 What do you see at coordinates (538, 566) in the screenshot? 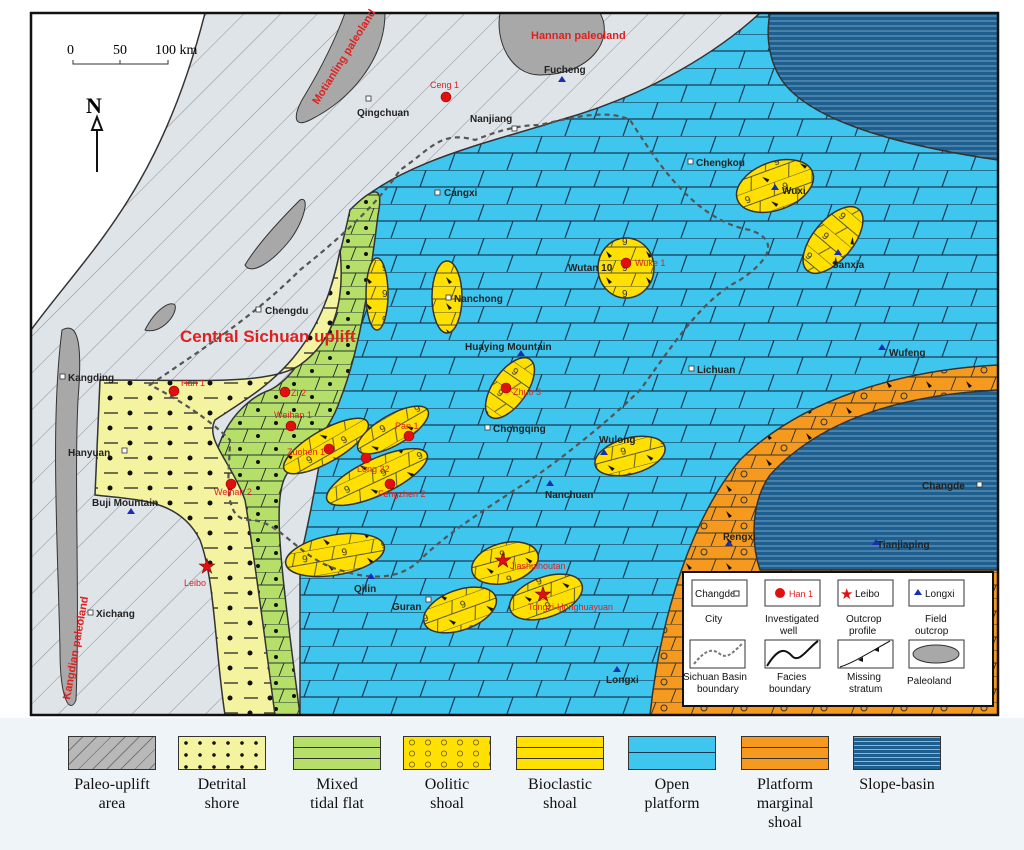
I see `outcrop-label: Jiashuihoutan` at bounding box center [538, 566].